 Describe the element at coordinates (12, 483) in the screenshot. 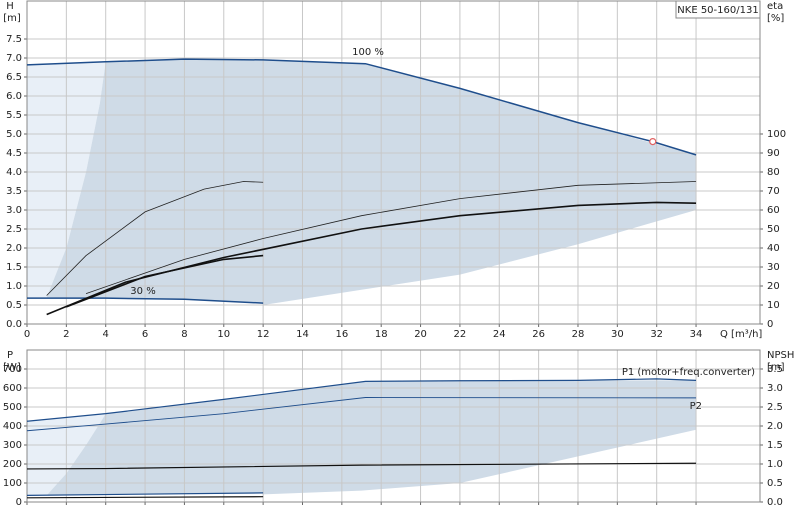

I see `y-tick-label: 100` at that location.